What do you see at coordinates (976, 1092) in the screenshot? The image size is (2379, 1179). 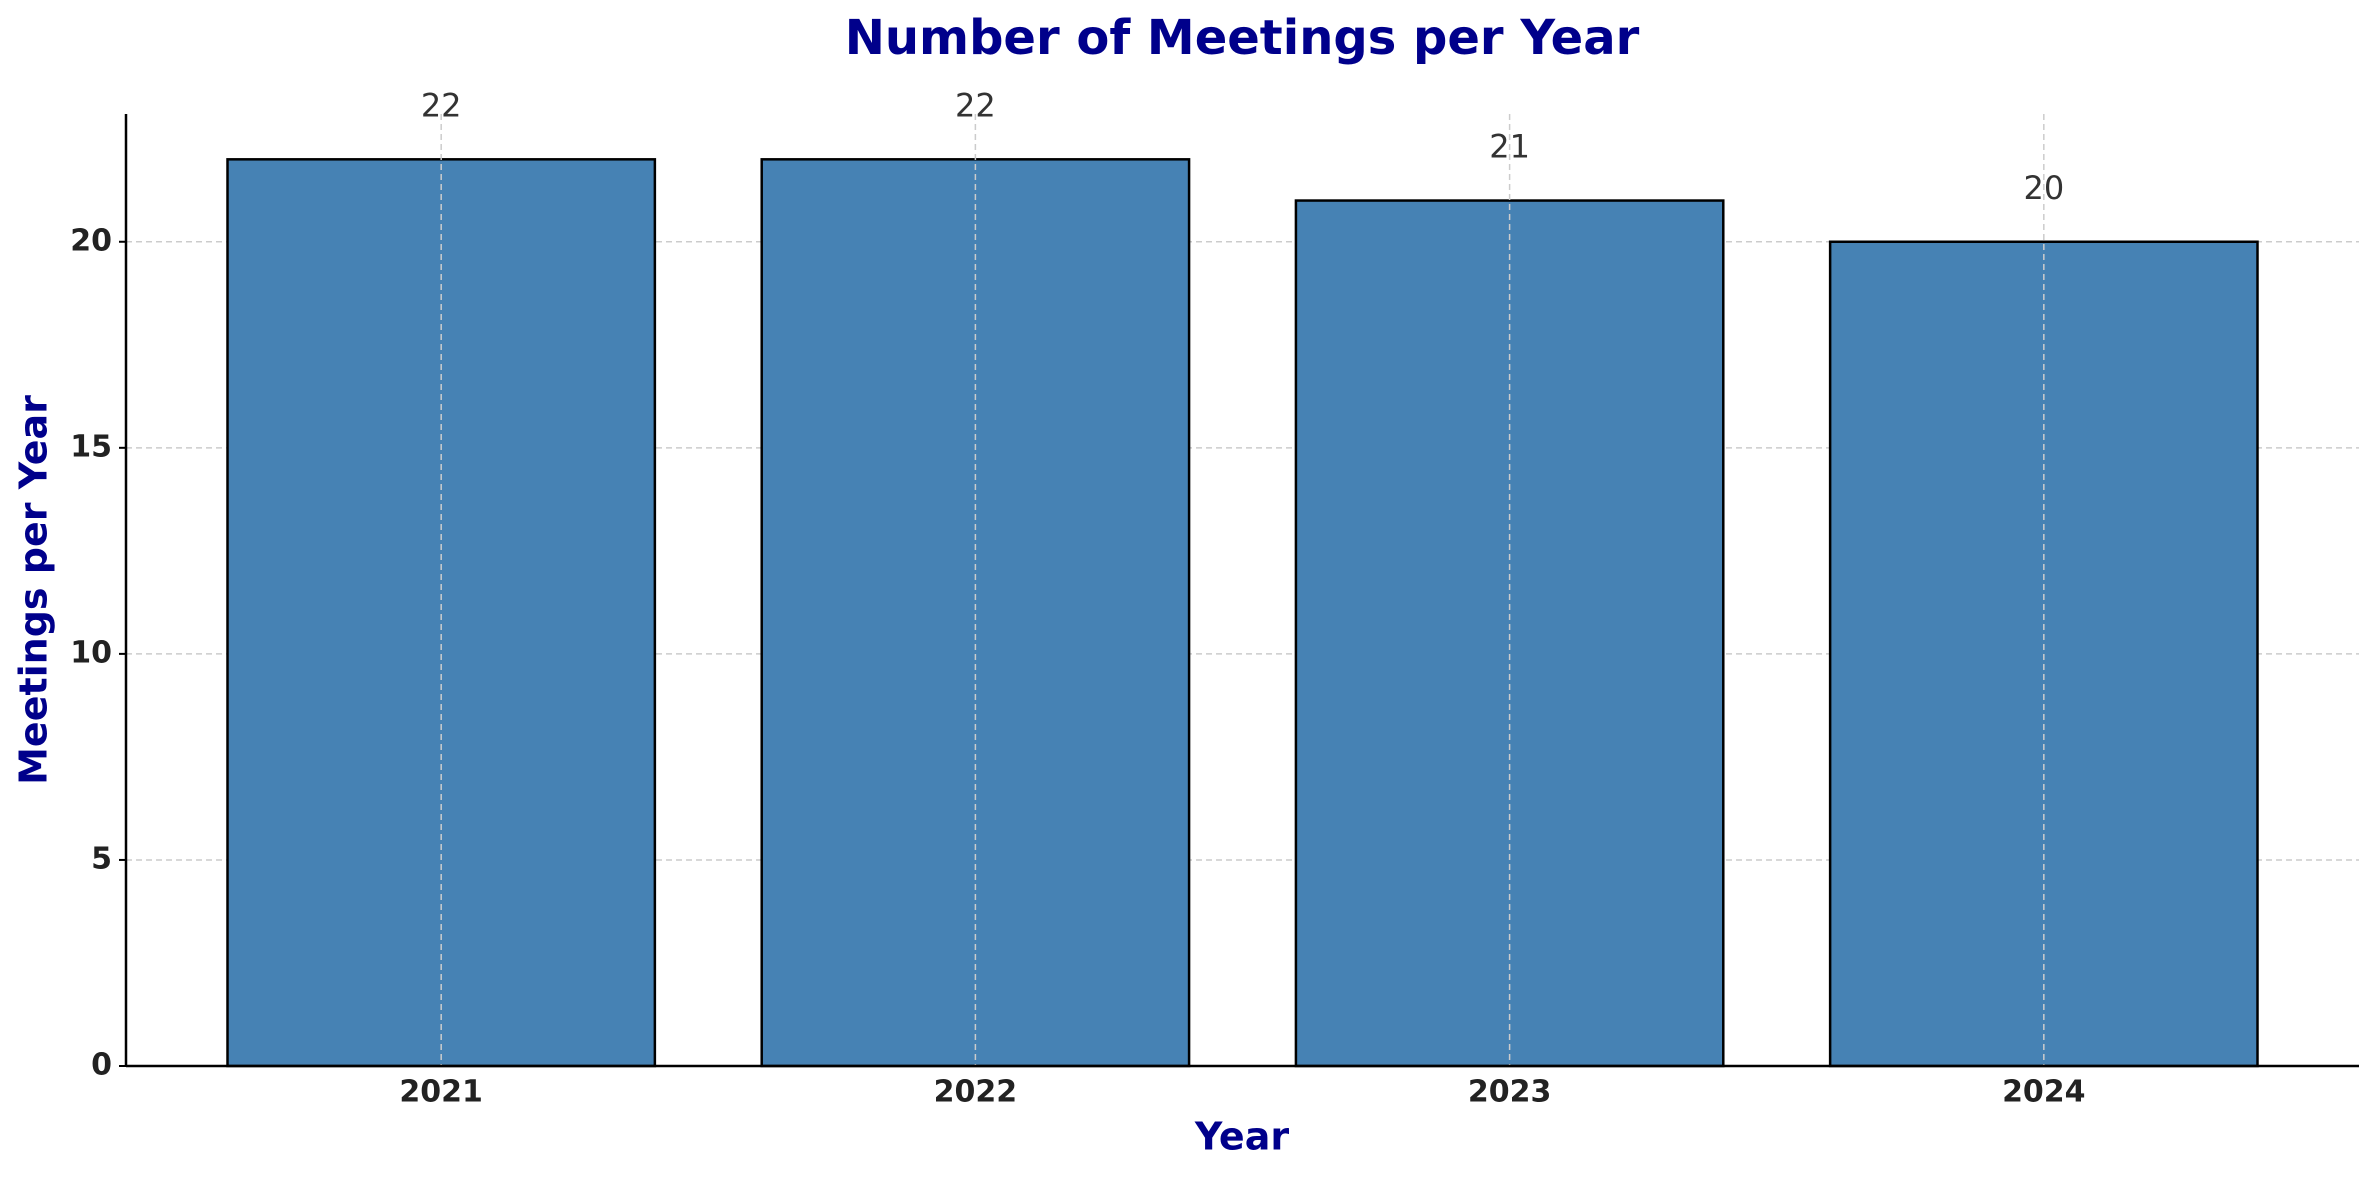 I see `x-tick-label: 2022` at bounding box center [976, 1092].